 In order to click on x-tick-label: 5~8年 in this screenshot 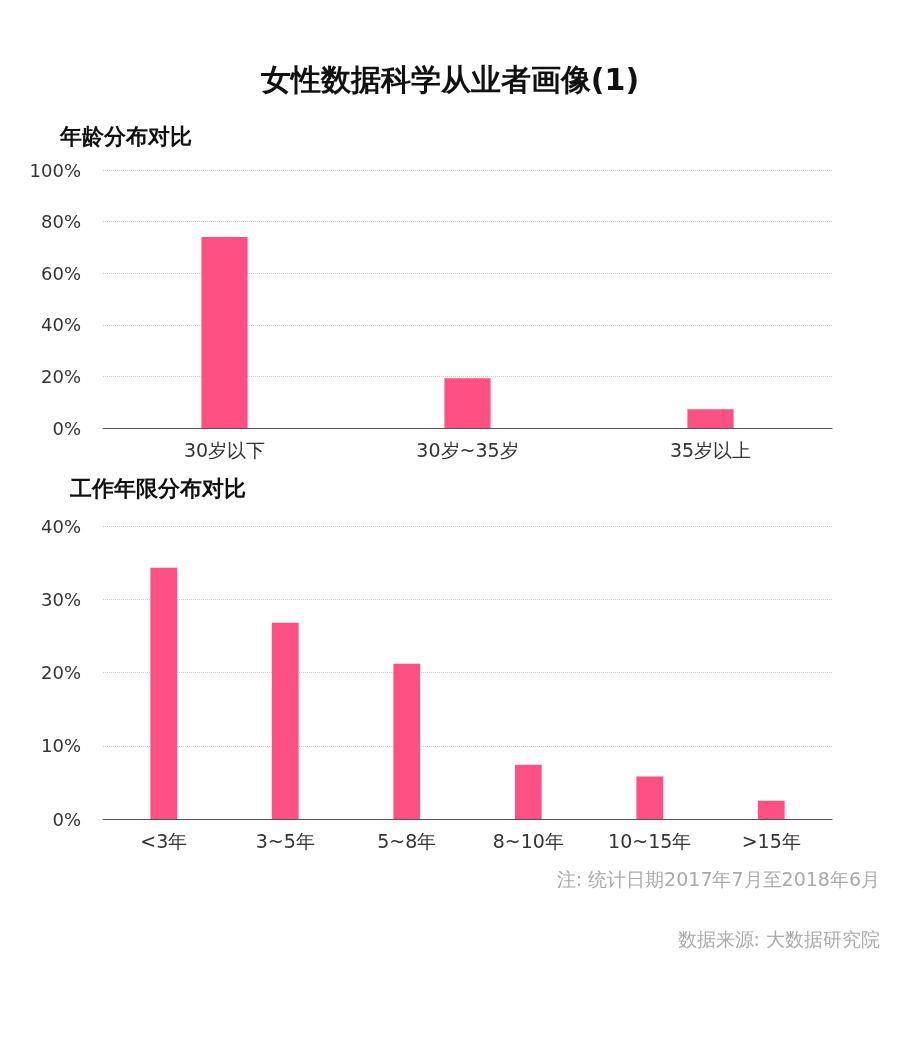, I will do `click(407, 840)`.